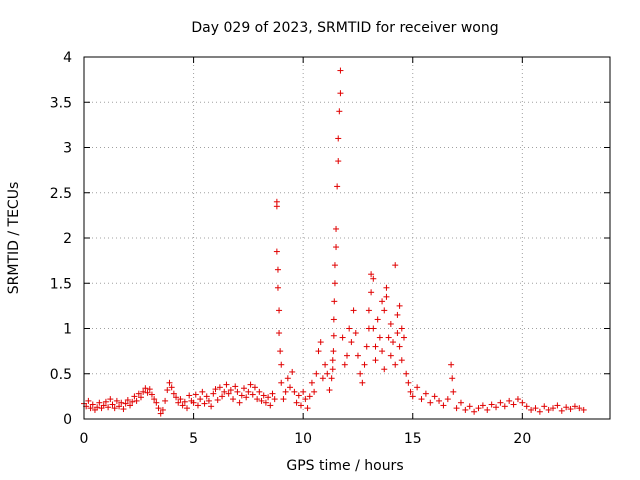  I want to click on x-tick-label: 5, so click(193, 439).